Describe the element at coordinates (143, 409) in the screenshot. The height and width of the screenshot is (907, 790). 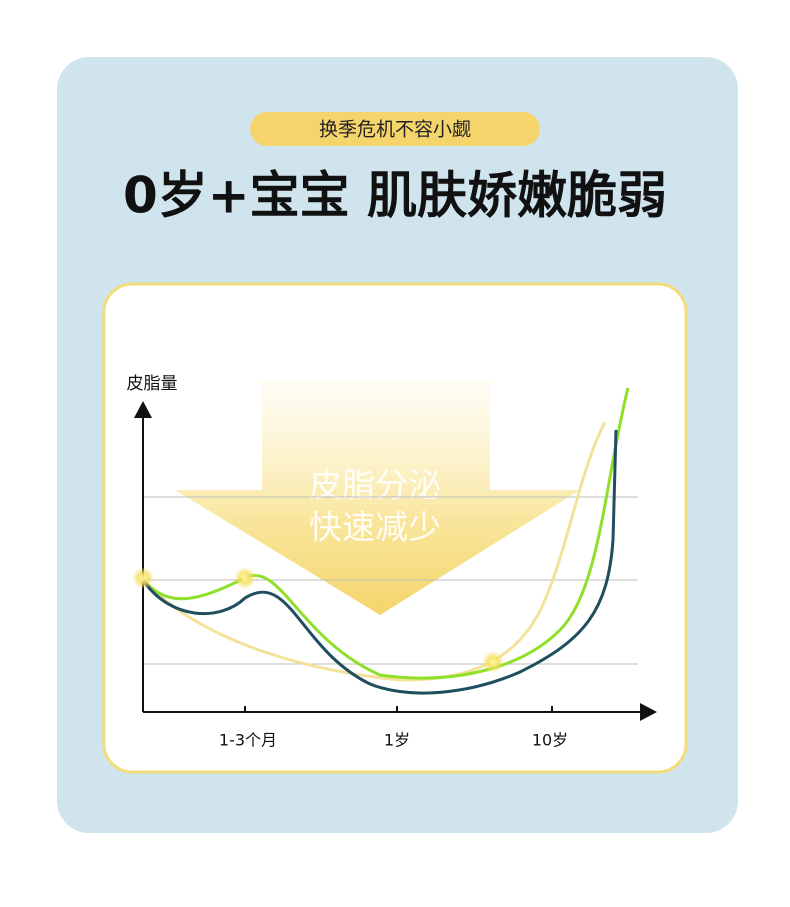
I see `y-arrow` at that location.